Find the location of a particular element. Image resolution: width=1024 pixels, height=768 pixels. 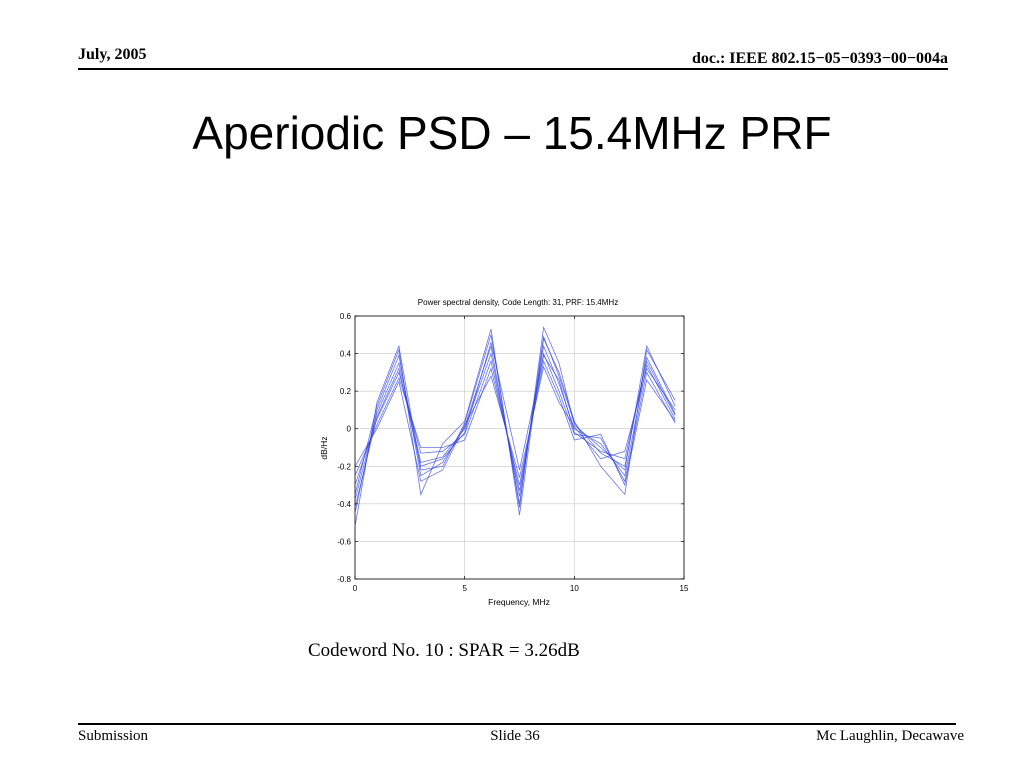

y-tick-label: 0.4 is located at coordinates (346, 354).